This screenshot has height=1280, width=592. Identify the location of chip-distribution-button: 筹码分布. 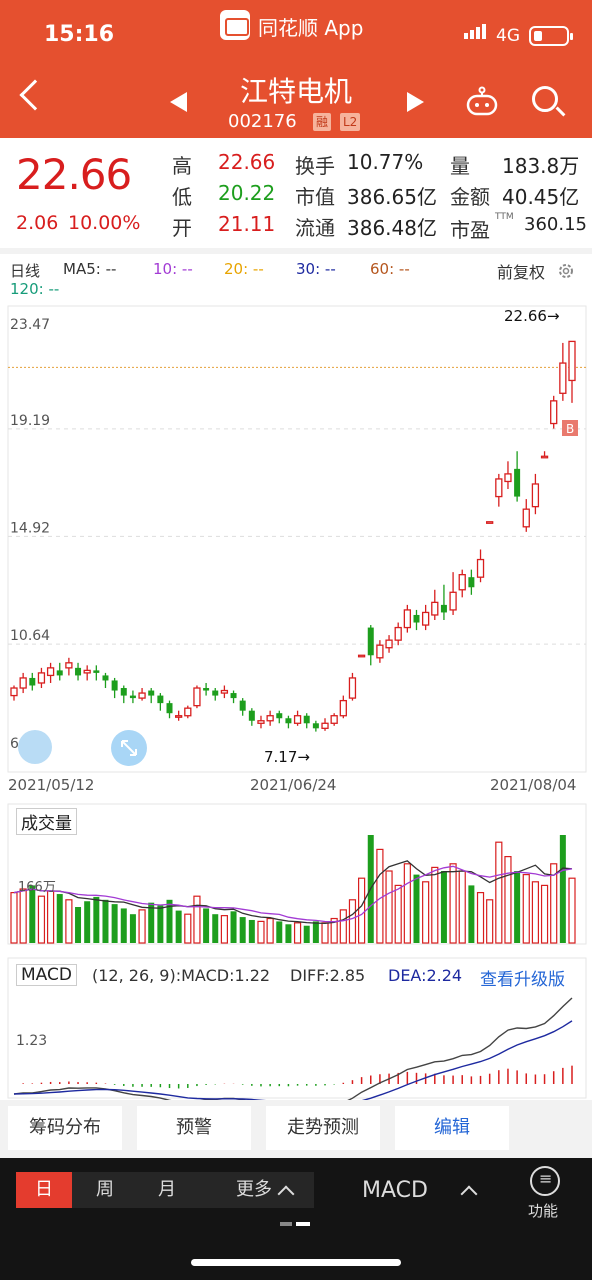
(65, 1128).